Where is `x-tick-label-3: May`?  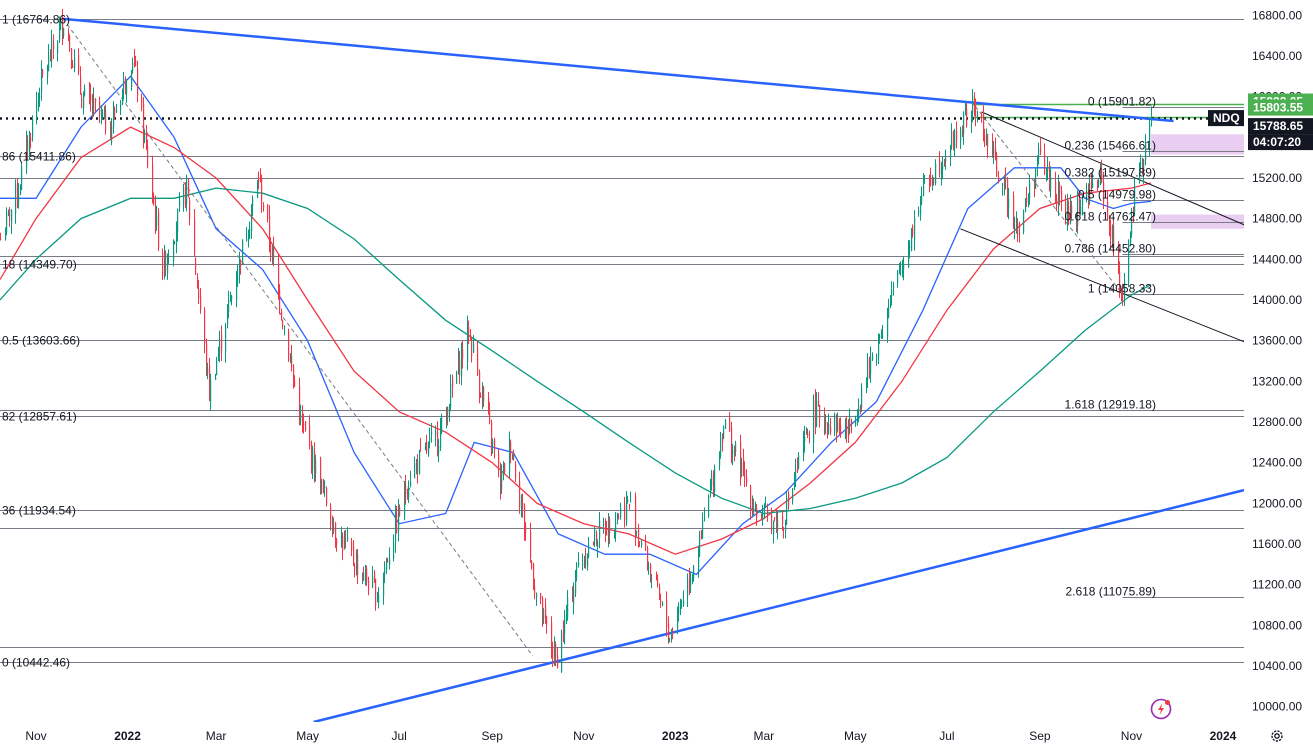 x-tick-label-3: May is located at coordinates (307, 736).